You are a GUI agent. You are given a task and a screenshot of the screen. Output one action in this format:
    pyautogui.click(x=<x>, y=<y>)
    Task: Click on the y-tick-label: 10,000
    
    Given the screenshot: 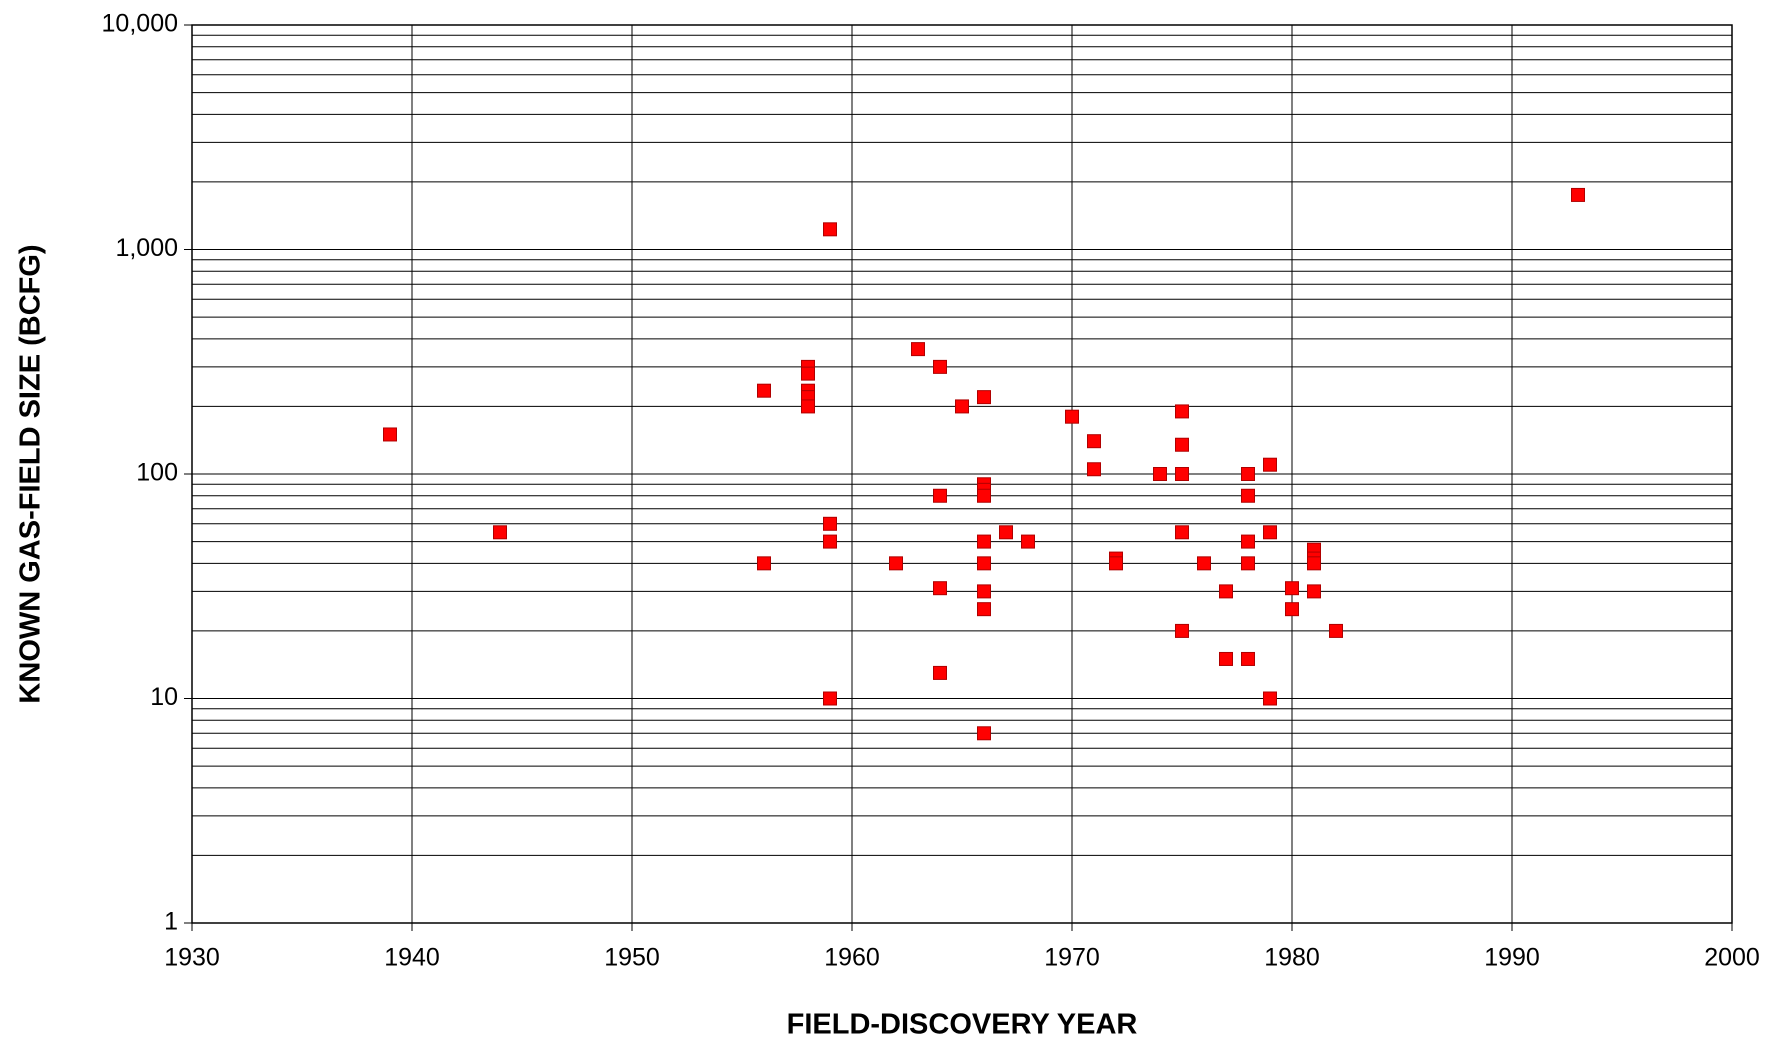 What is the action you would take?
    pyautogui.click(x=140, y=24)
    